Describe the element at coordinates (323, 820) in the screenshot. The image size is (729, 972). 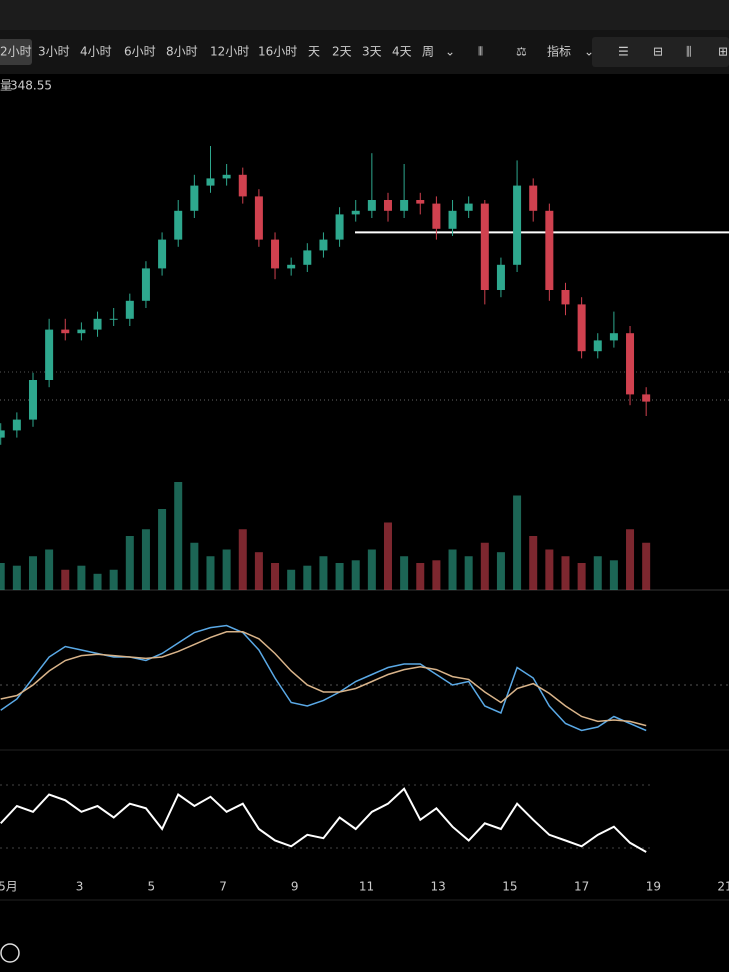
I see `rsi-line` at that location.